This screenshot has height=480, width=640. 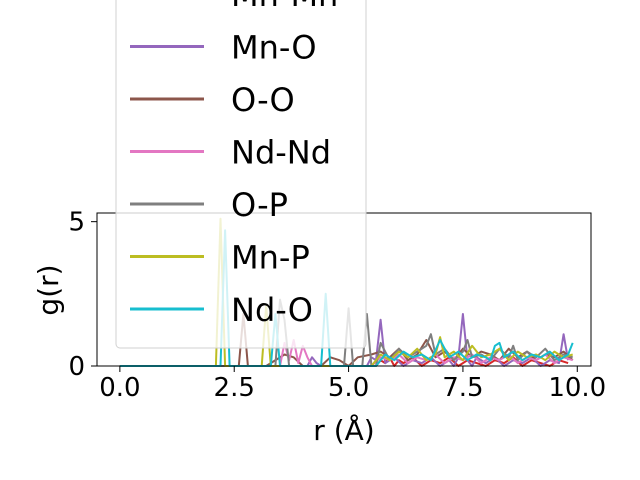 What do you see at coordinates (348, 388) in the screenshot?
I see `x-tick-label: 5.0` at bounding box center [348, 388].